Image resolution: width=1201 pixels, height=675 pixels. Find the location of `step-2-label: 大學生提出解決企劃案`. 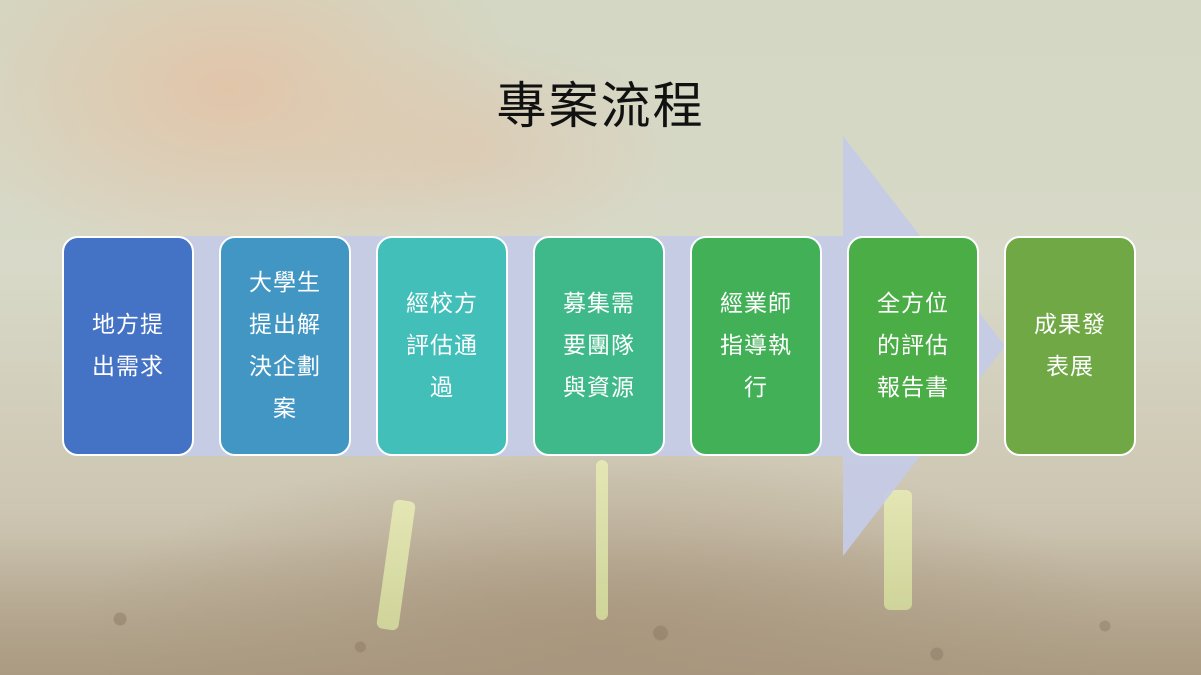

step-2-label: 大學生提出解決企劃案 is located at coordinates (285, 346).